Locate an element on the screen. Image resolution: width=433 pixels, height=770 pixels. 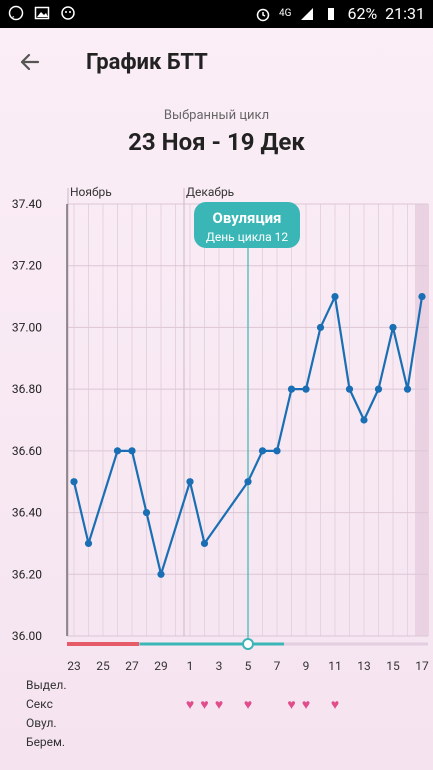
signal-icon is located at coordinates (307, 14).